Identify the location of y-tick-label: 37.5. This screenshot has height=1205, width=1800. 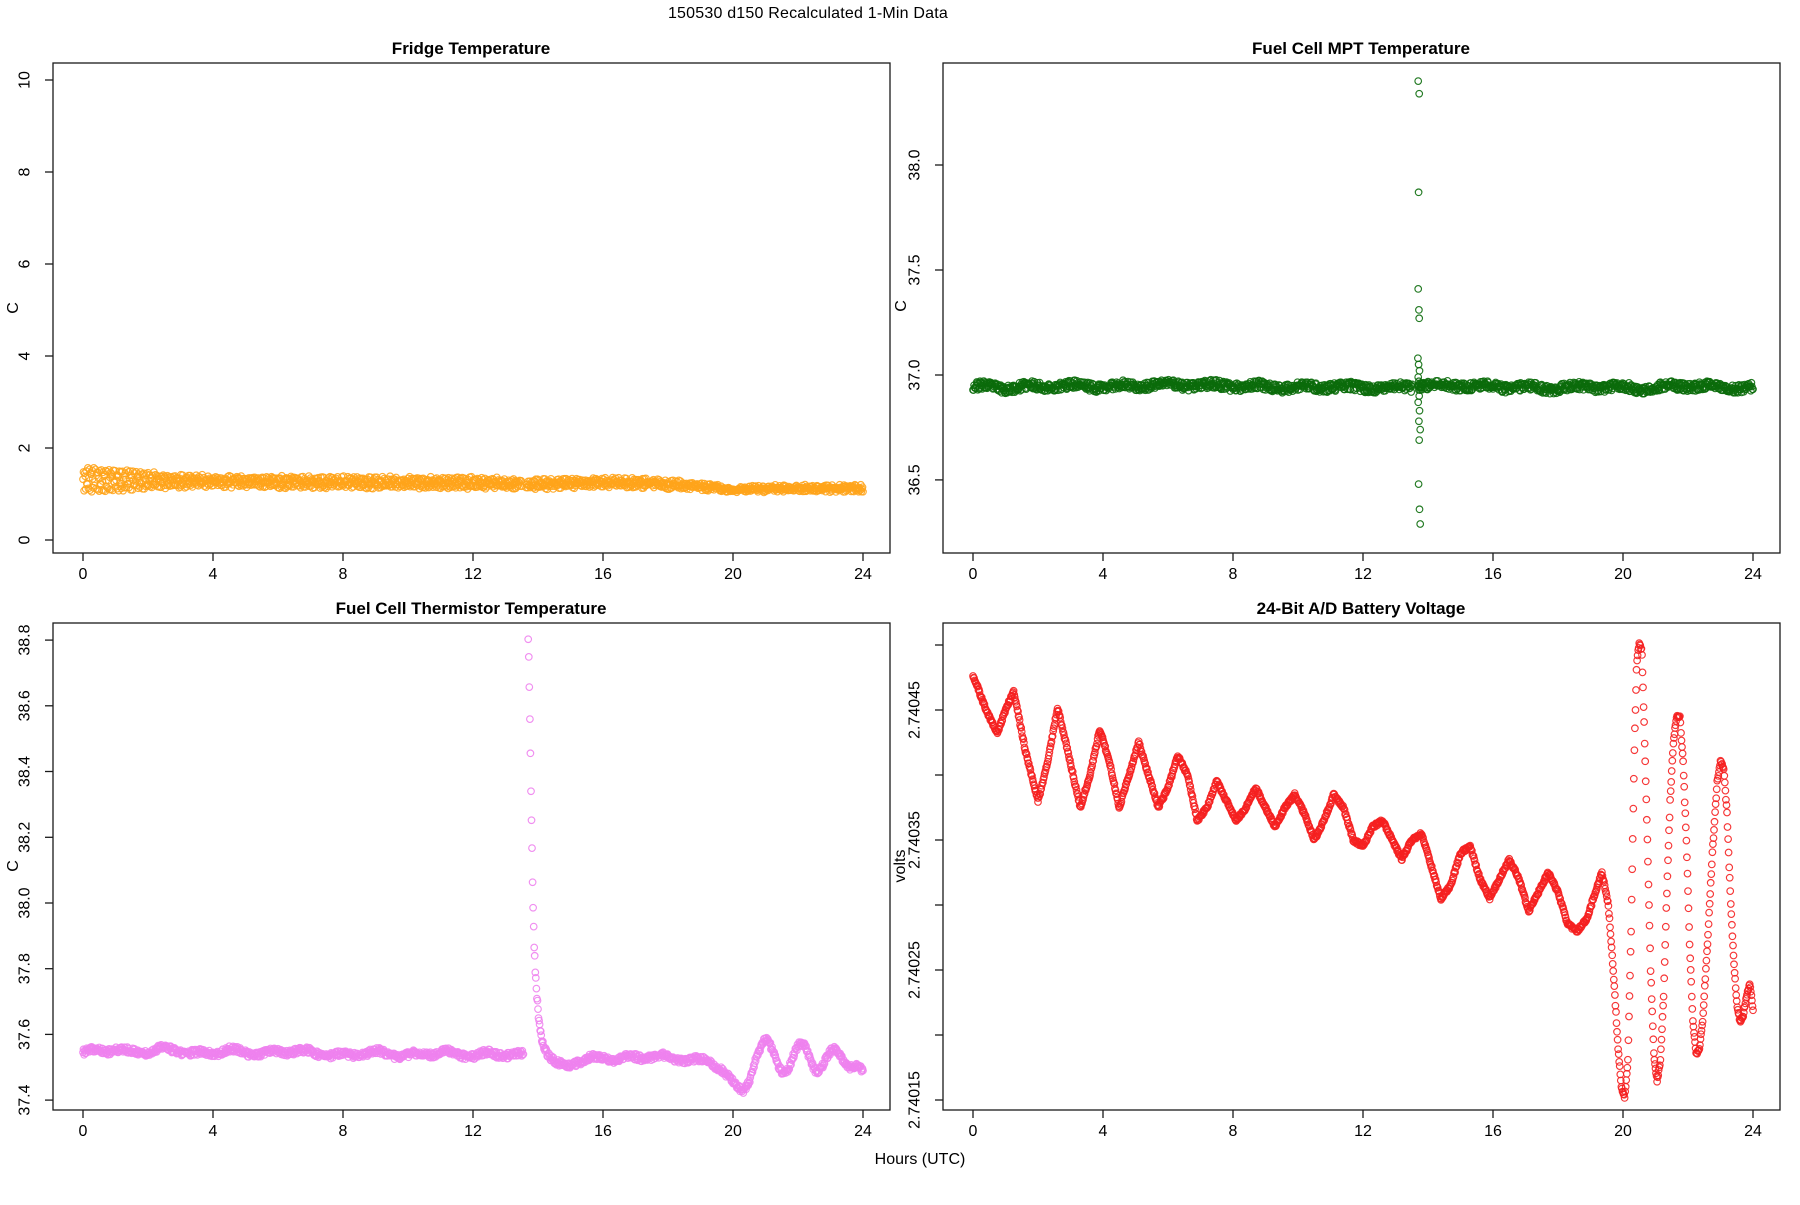
(915, 269).